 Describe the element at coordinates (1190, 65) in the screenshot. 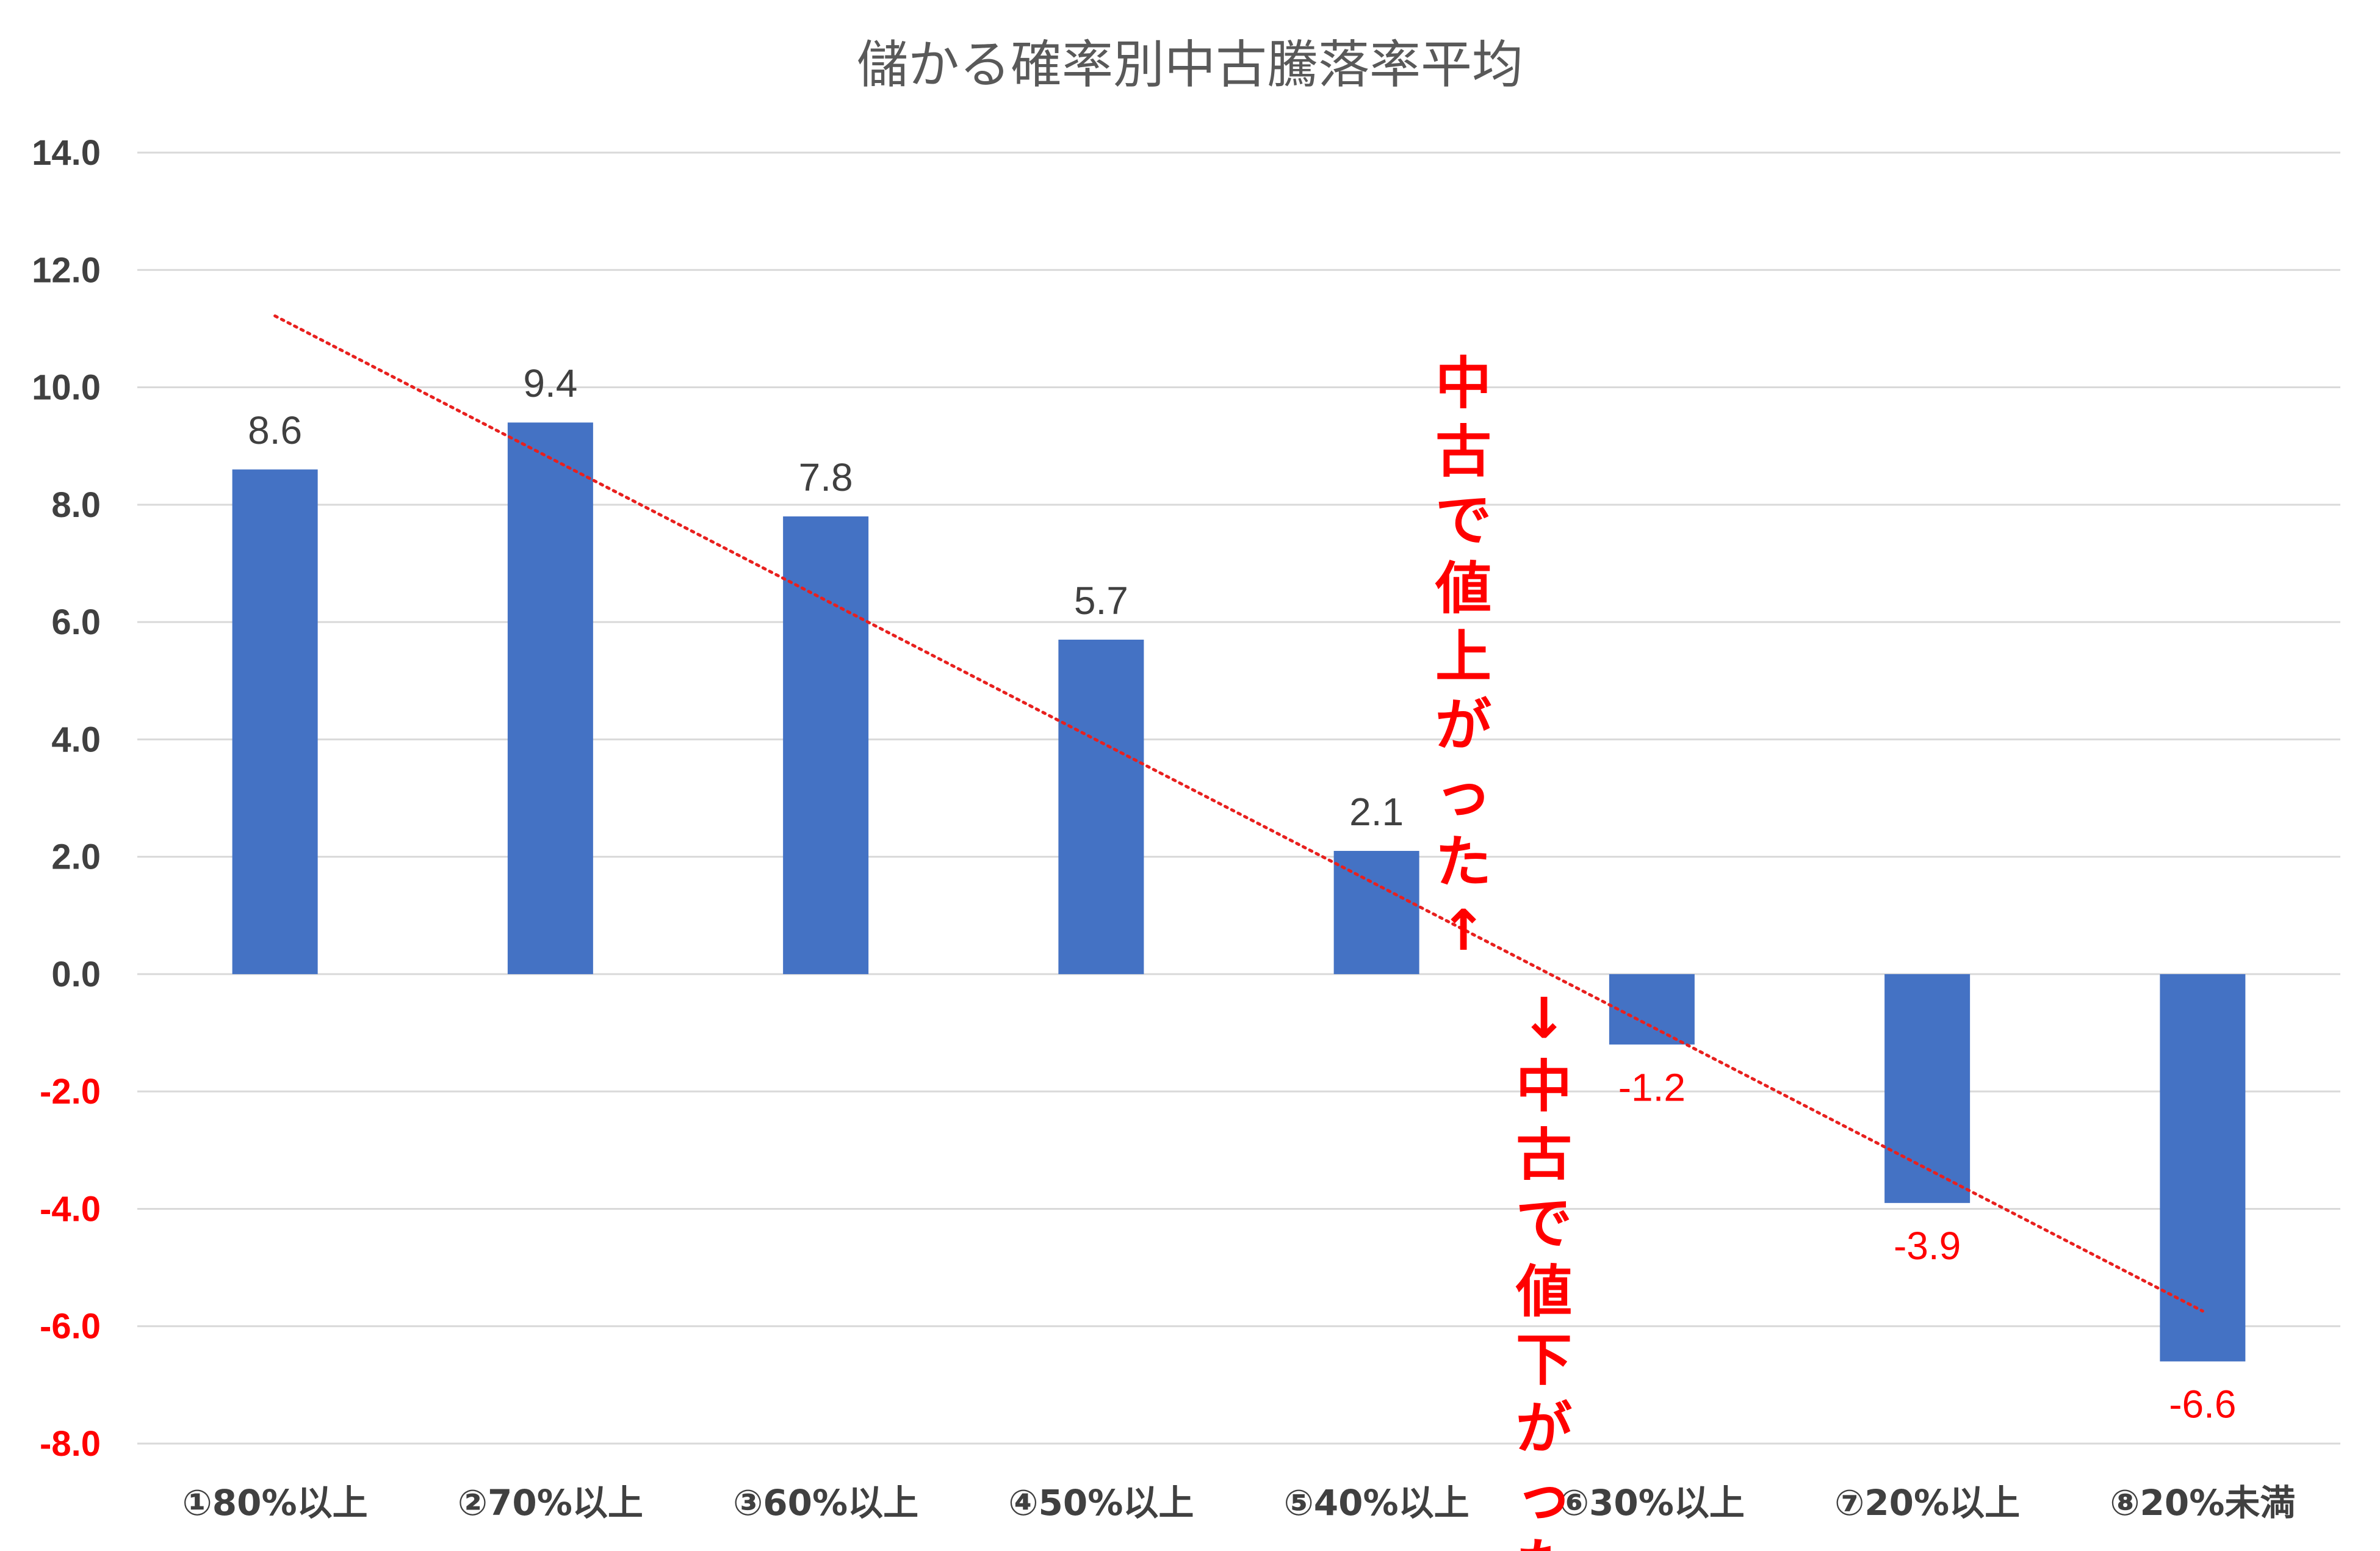

I see `chart-title: 儲かる確率別中古騰落率平均` at that location.